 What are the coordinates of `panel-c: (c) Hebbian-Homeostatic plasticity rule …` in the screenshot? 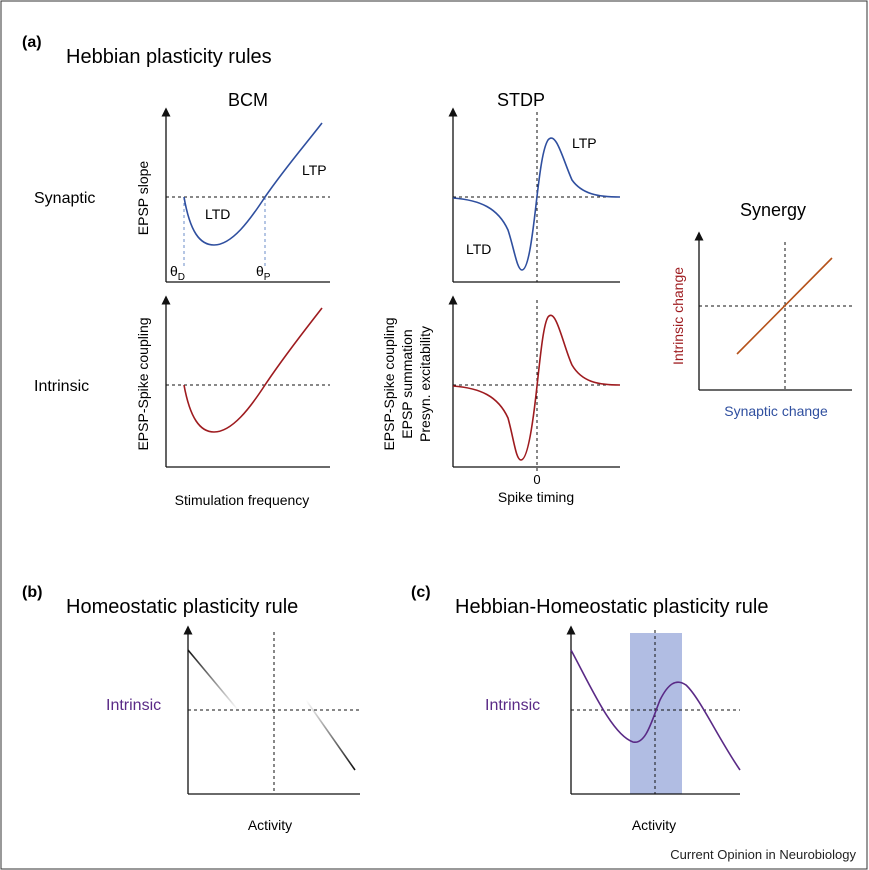 It's located at (589, 708).